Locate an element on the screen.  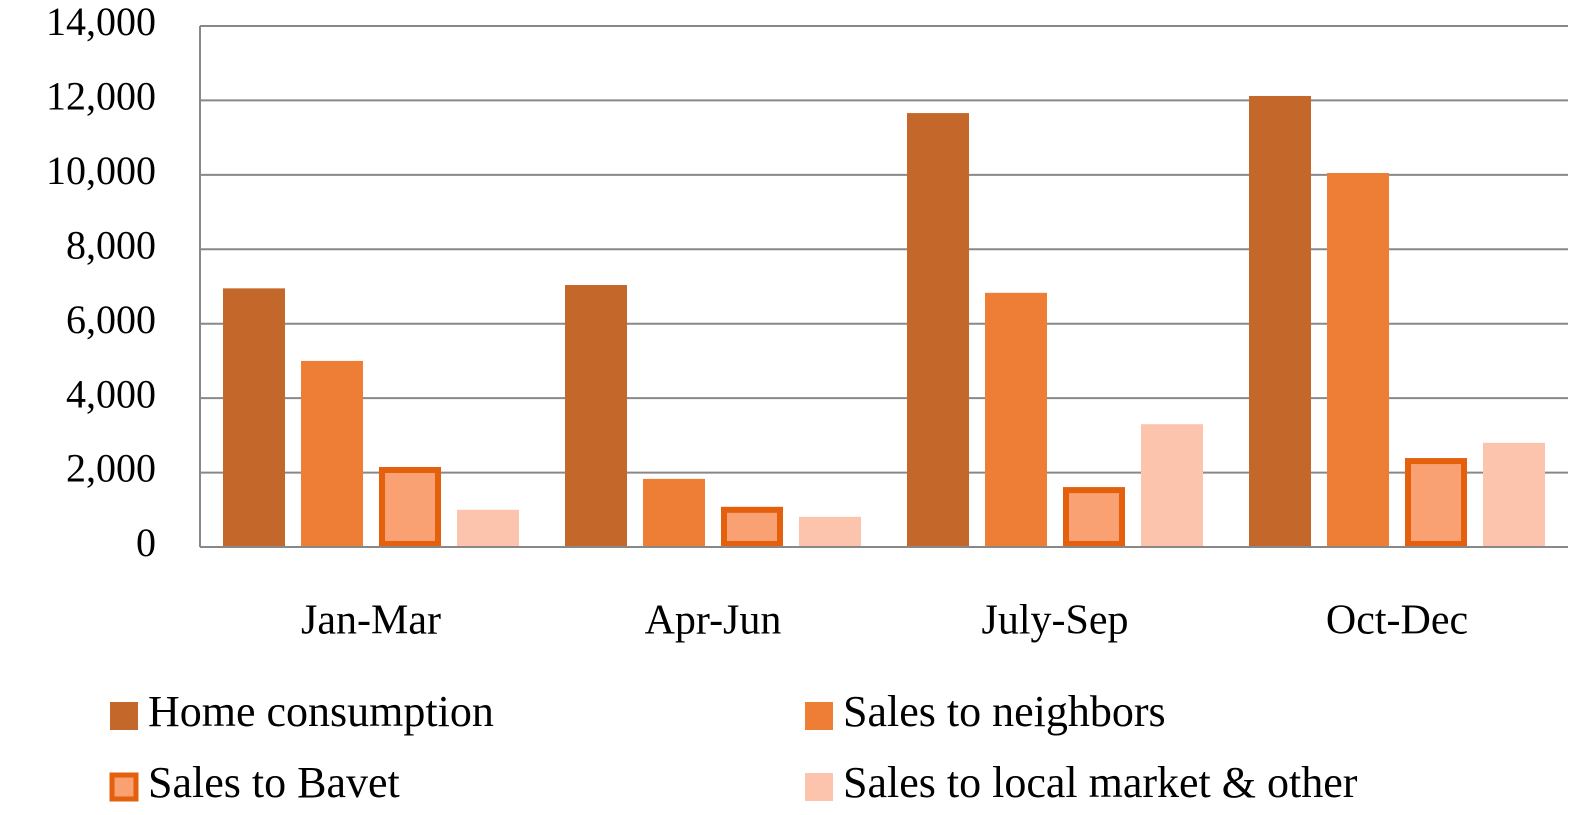
legend-label: Sales to Bavet is located at coordinates (274, 782).